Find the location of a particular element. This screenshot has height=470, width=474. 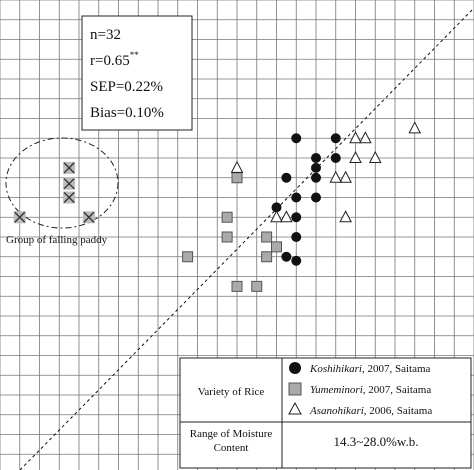

legend-entry-koshihikari: Koshihikari, 2007, Saitama is located at coordinates (370, 369).